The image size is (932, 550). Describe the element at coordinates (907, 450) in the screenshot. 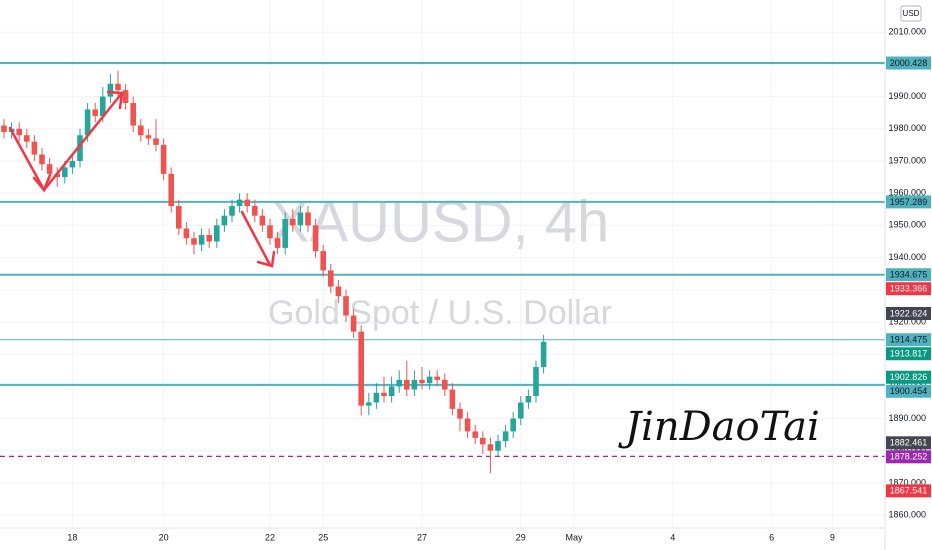

I see `y-tick-label: 1880.000` at that location.